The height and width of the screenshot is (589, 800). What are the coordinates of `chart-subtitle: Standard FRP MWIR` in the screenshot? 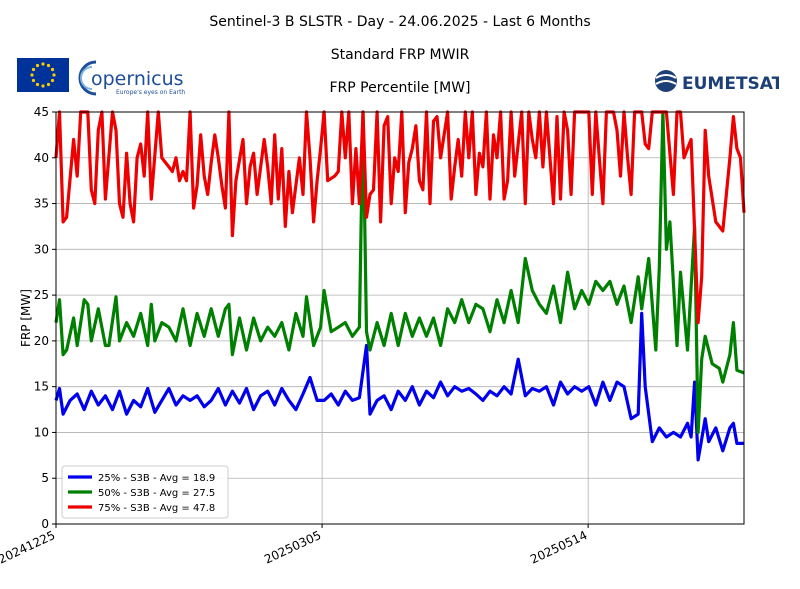 It's located at (400, 55).